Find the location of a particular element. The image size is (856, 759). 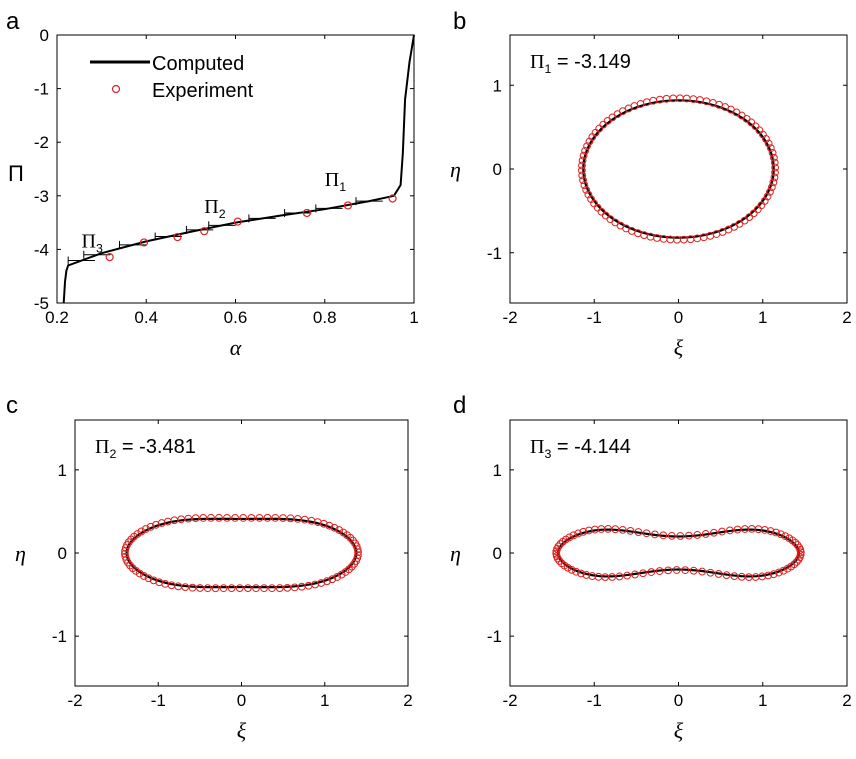

panel-d-xlabel: ξ is located at coordinates (679, 730).